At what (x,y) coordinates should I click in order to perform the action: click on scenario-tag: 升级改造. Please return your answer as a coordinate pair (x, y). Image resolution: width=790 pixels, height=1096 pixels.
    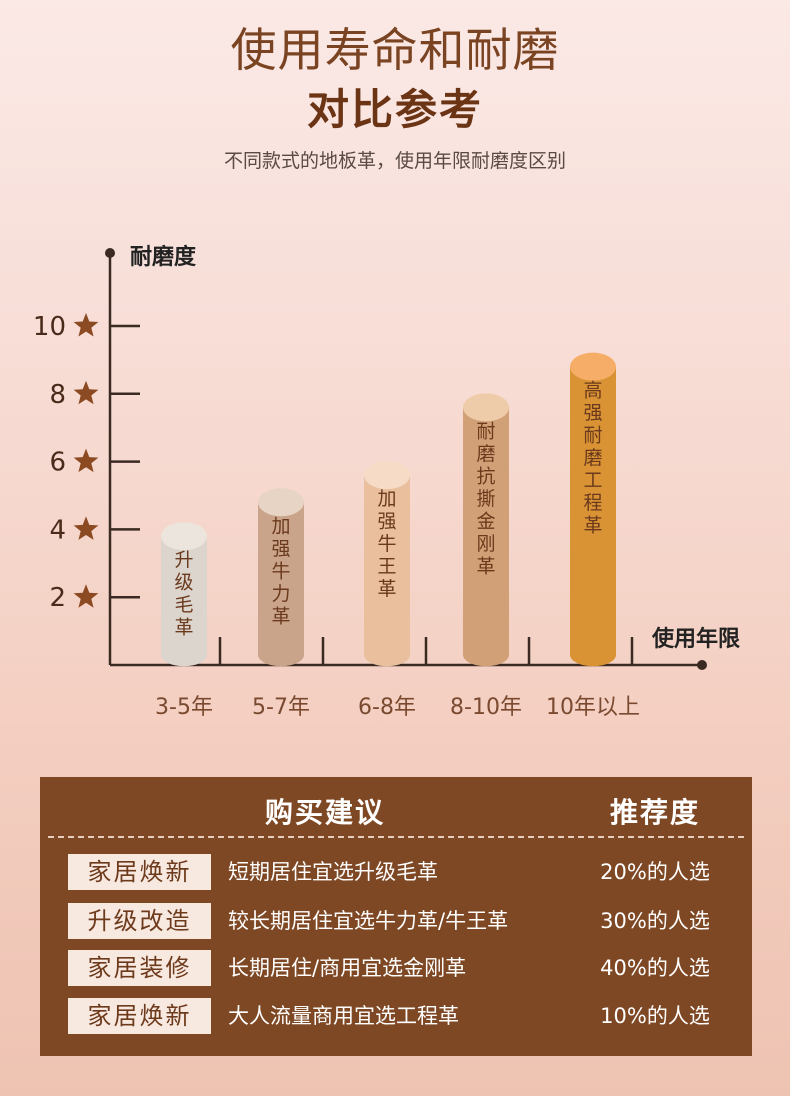
    Looking at the image, I should click on (139, 921).